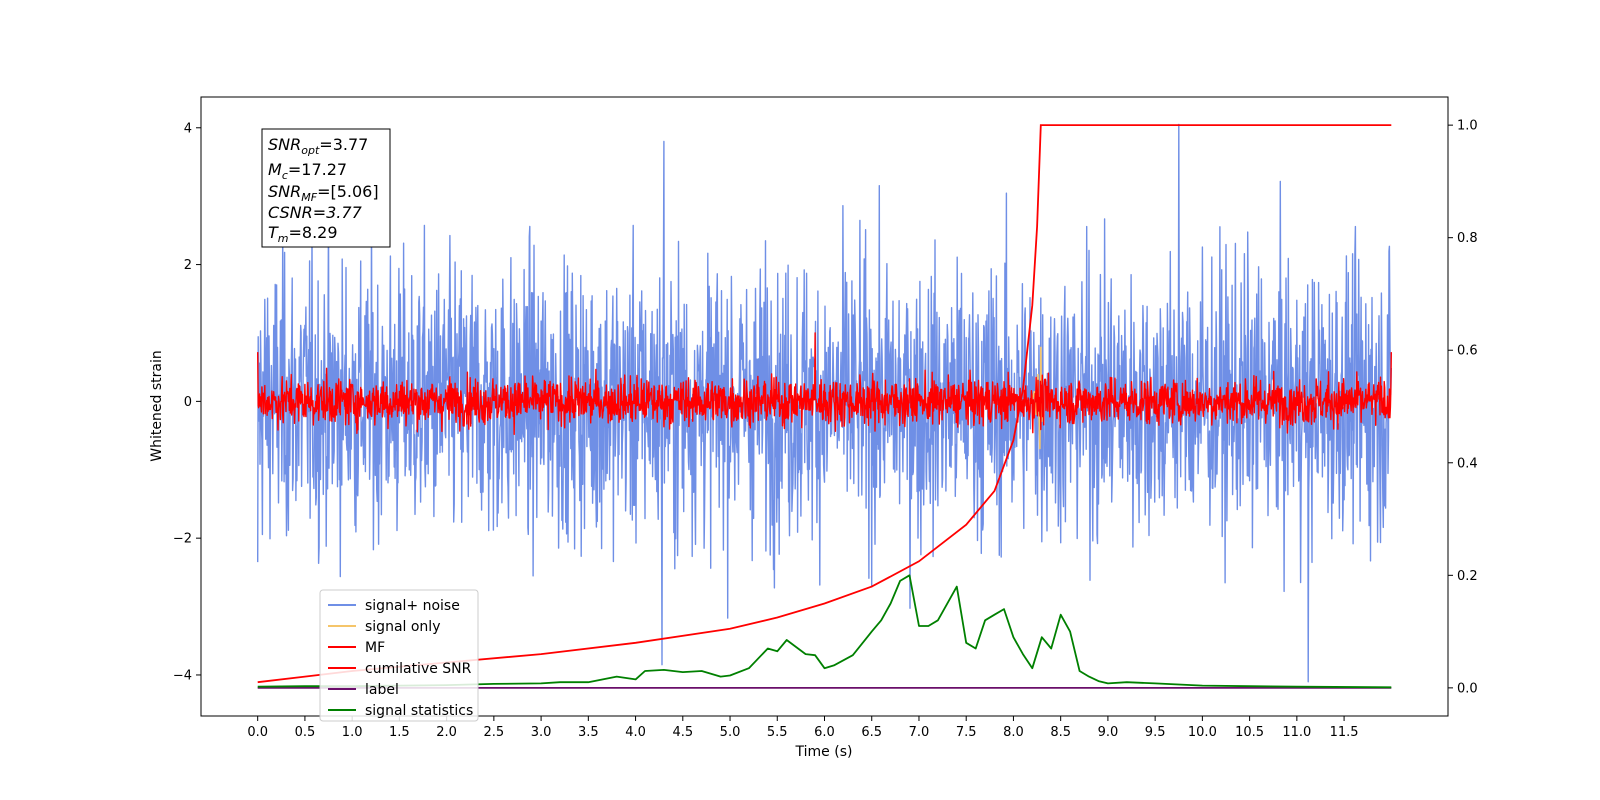 The image size is (1600, 800). I want to click on x-tick-label: 7.5, so click(966, 732).